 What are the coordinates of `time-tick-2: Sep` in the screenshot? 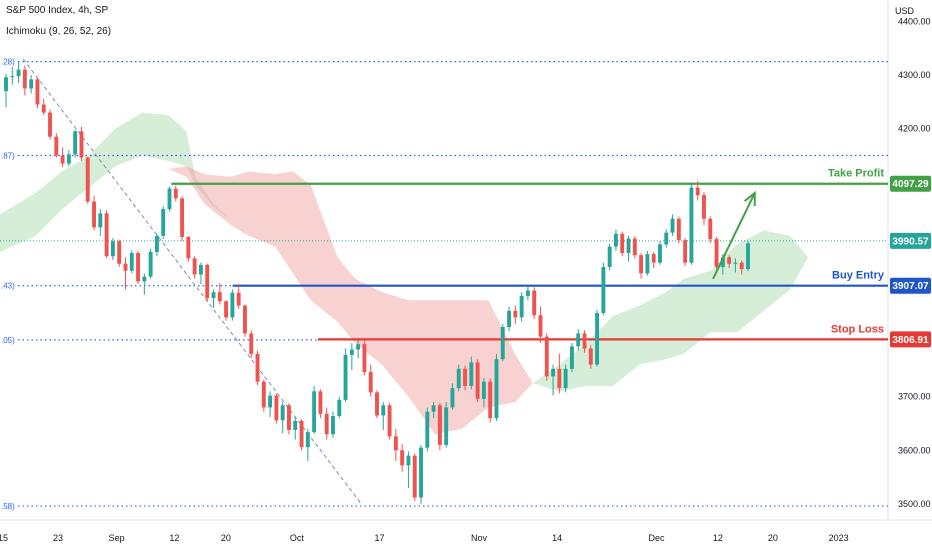 It's located at (117, 538).